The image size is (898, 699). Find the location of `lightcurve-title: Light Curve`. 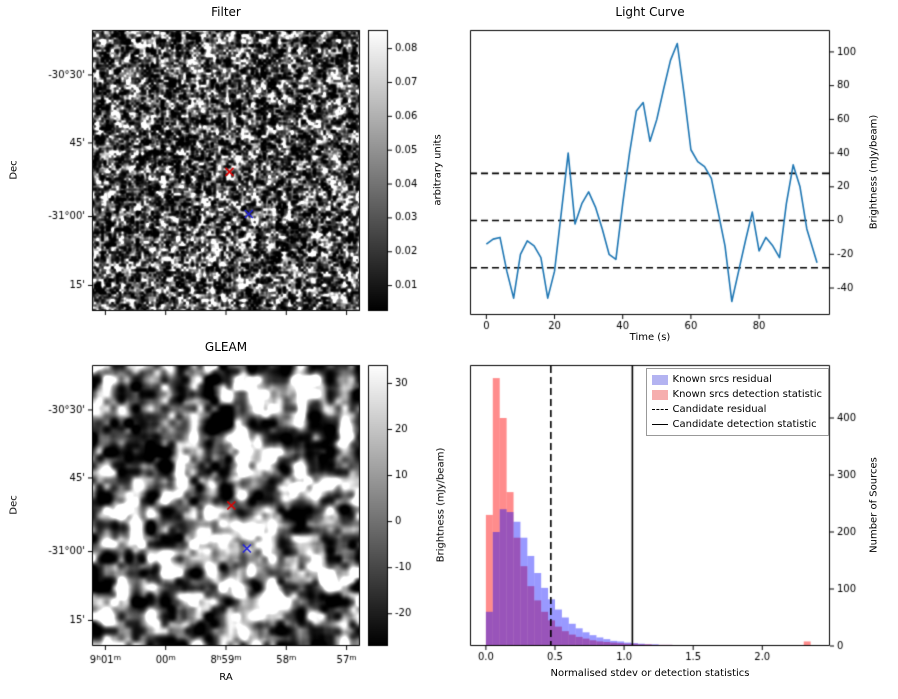

lightcurve-title: Light Curve is located at coordinates (650, 12).